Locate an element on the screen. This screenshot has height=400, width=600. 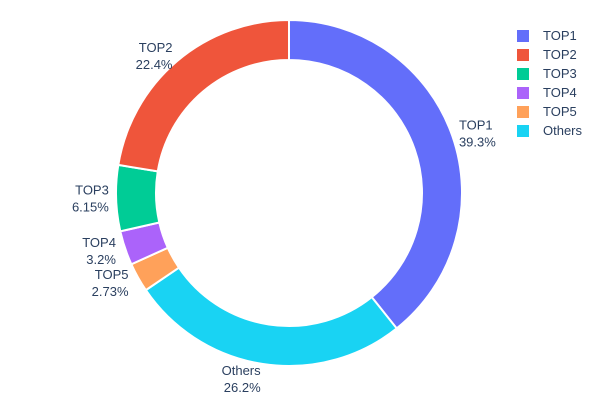
legend-item-top5: TOP5 is located at coordinates (549, 111).